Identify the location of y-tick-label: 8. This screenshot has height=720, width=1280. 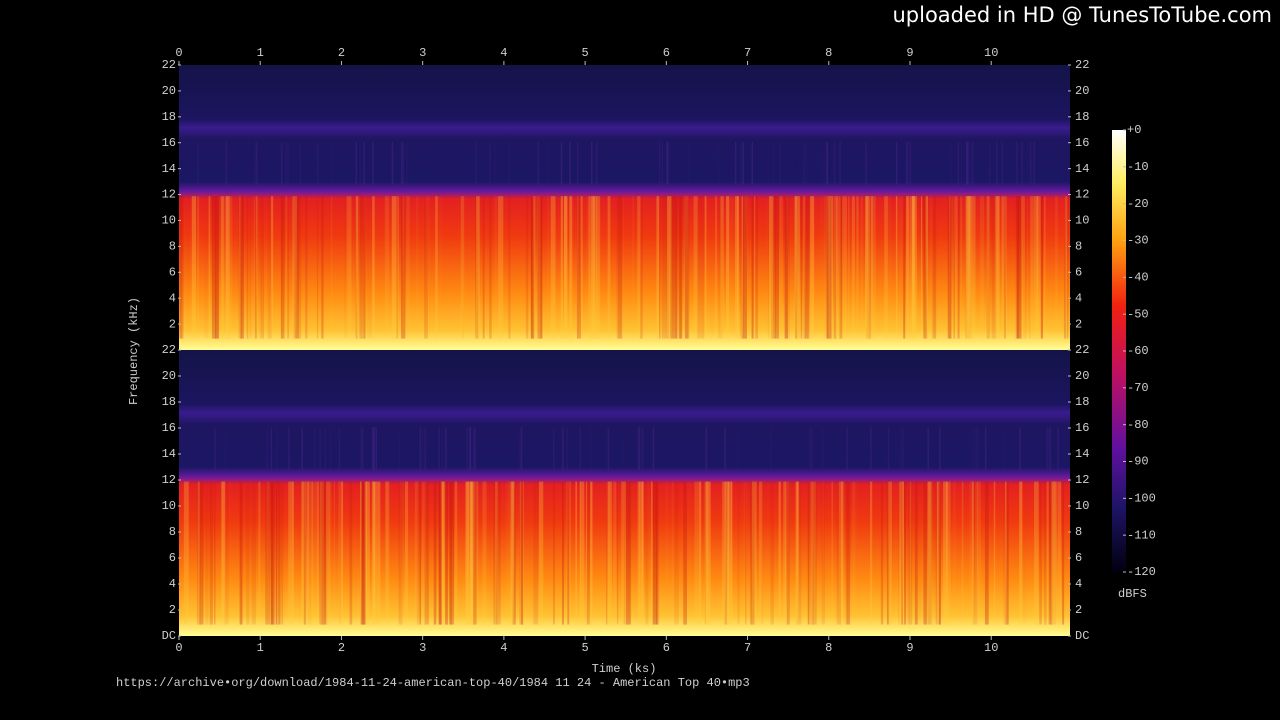
(172, 247).